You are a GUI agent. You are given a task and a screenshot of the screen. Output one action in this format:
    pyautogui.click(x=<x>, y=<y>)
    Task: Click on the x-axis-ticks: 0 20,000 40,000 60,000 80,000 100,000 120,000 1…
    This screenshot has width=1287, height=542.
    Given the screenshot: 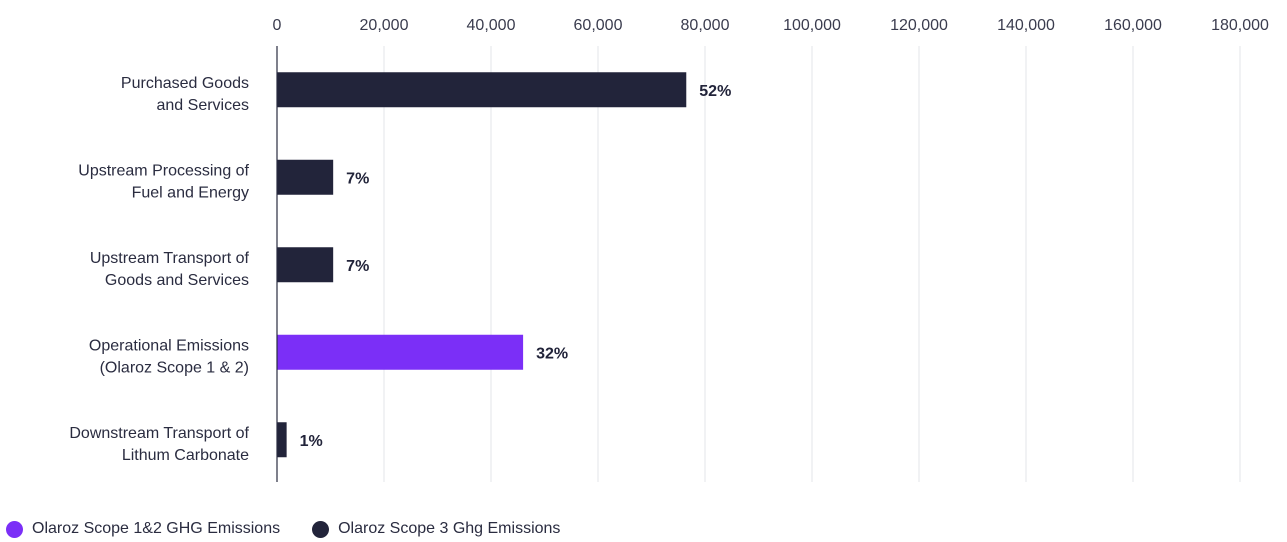 What is the action you would take?
    pyautogui.click(x=771, y=25)
    